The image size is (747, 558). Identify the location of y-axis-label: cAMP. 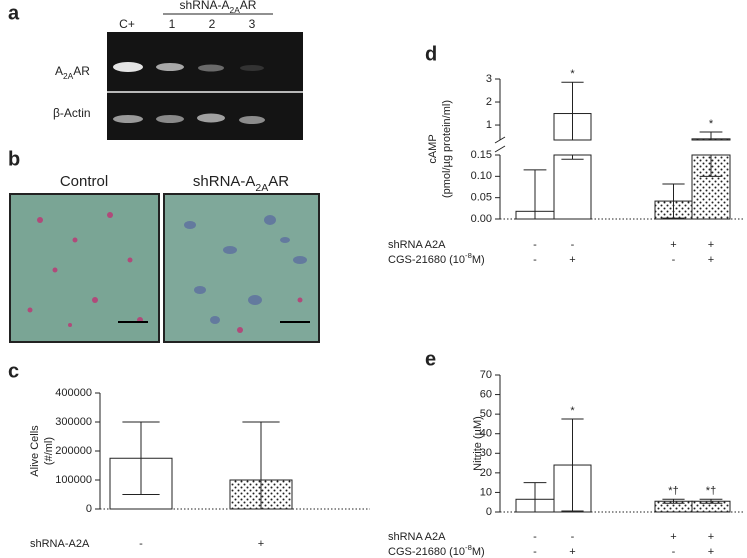
(433, 148).